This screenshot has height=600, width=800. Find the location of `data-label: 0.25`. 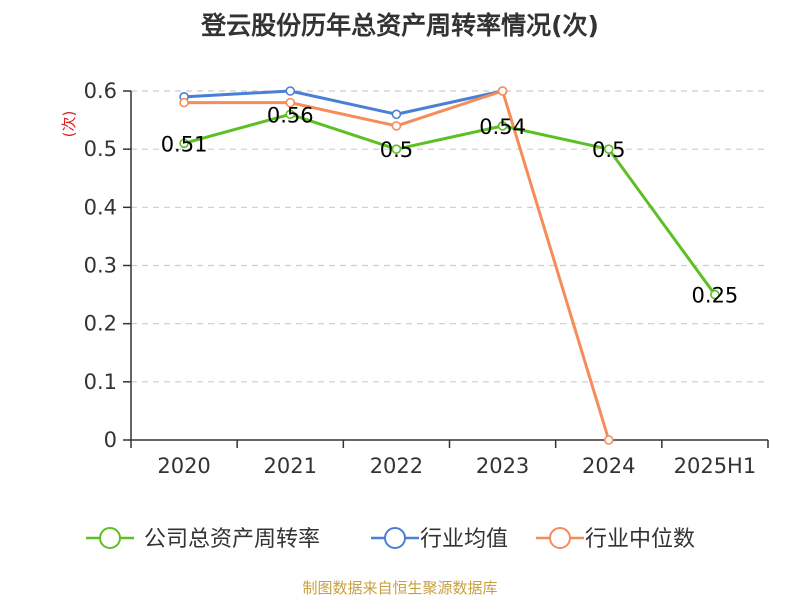

data-label: 0.25 is located at coordinates (715, 296).